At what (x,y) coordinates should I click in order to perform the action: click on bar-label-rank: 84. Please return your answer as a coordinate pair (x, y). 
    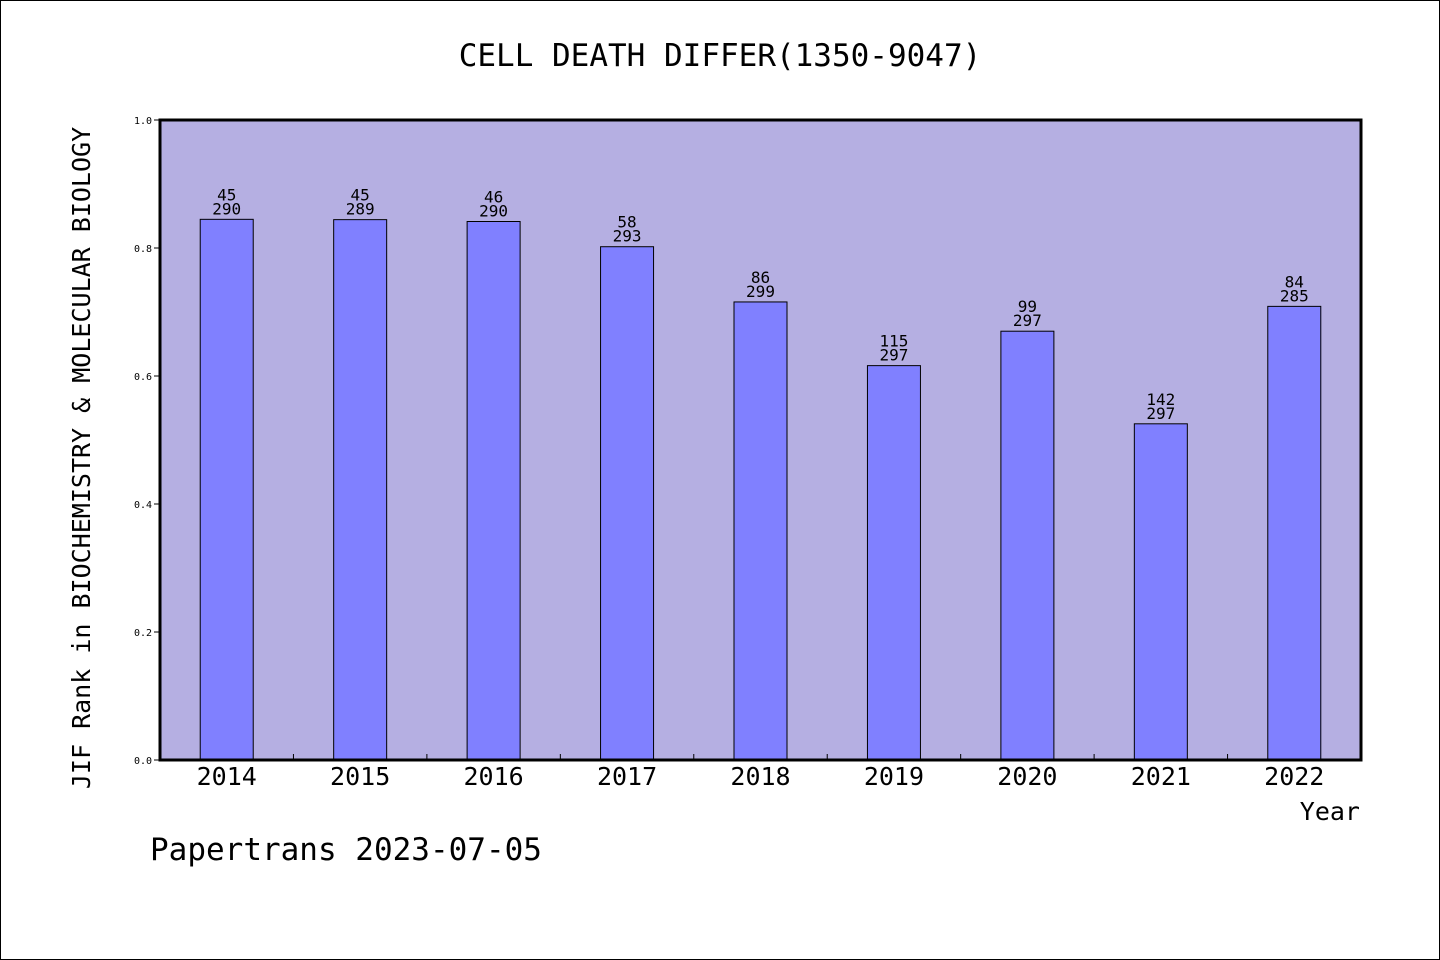
    Looking at the image, I should click on (1294, 281).